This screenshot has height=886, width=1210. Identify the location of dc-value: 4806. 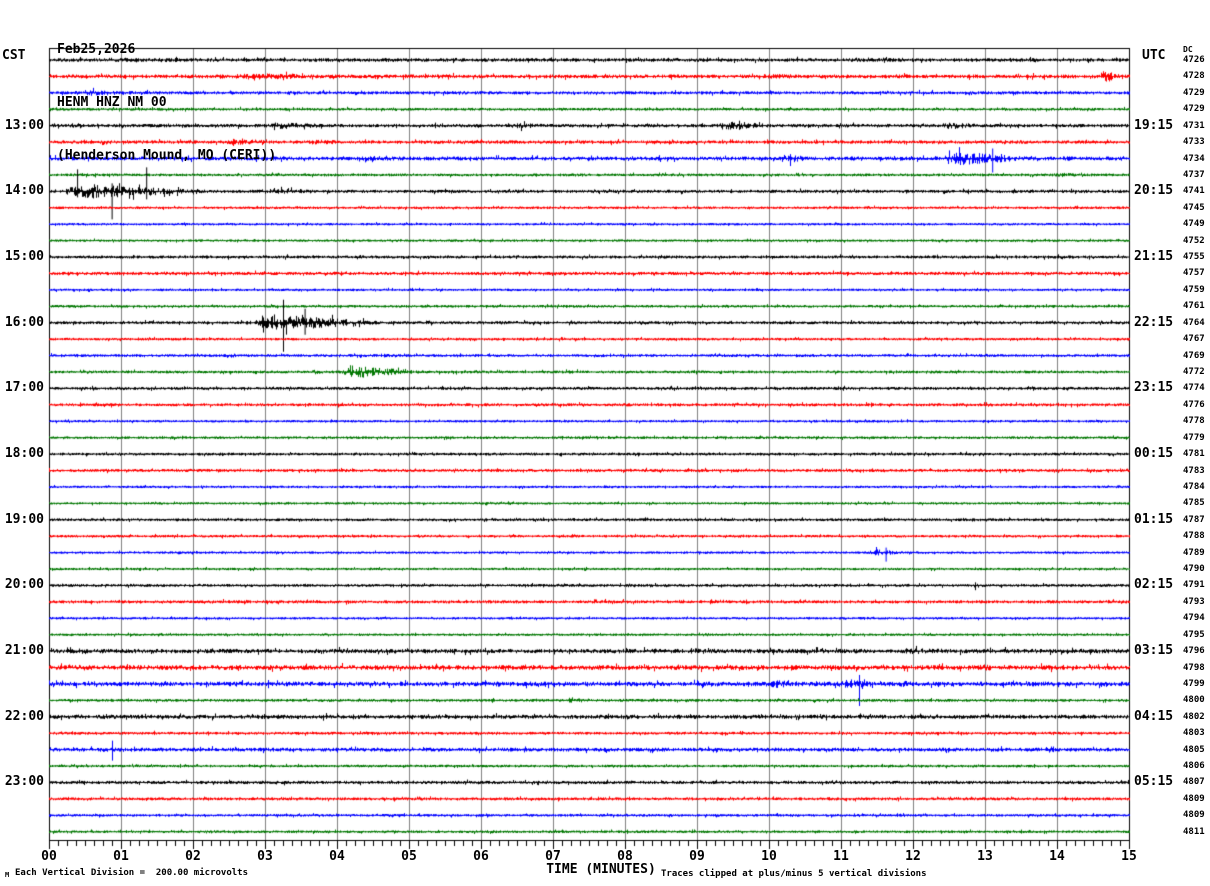
(1194, 766).